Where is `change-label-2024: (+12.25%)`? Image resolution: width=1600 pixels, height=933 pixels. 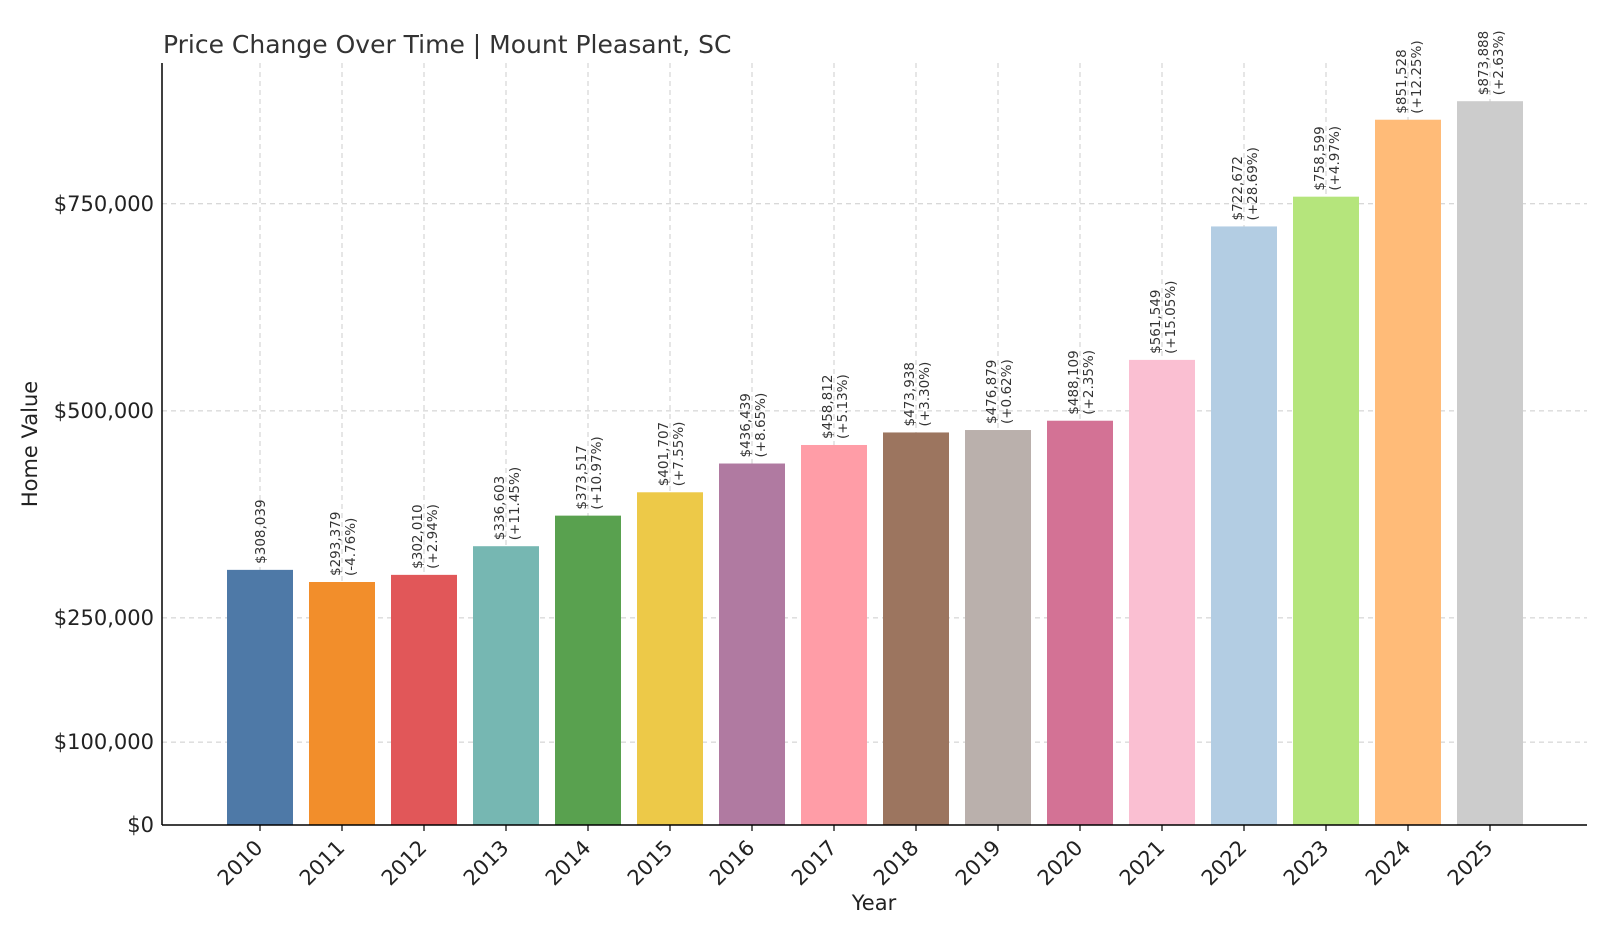
change-label-2024: (+12.25%) is located at coordinates (1417, 76).